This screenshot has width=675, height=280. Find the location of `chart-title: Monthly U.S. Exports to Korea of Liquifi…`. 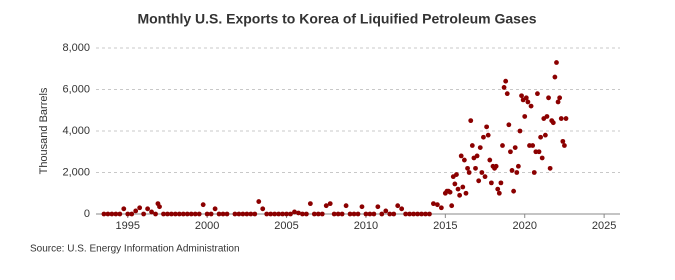

chart-title: Monthly U.S. Exports to Korea of Liquifi… is located at coordinates (336, 19).